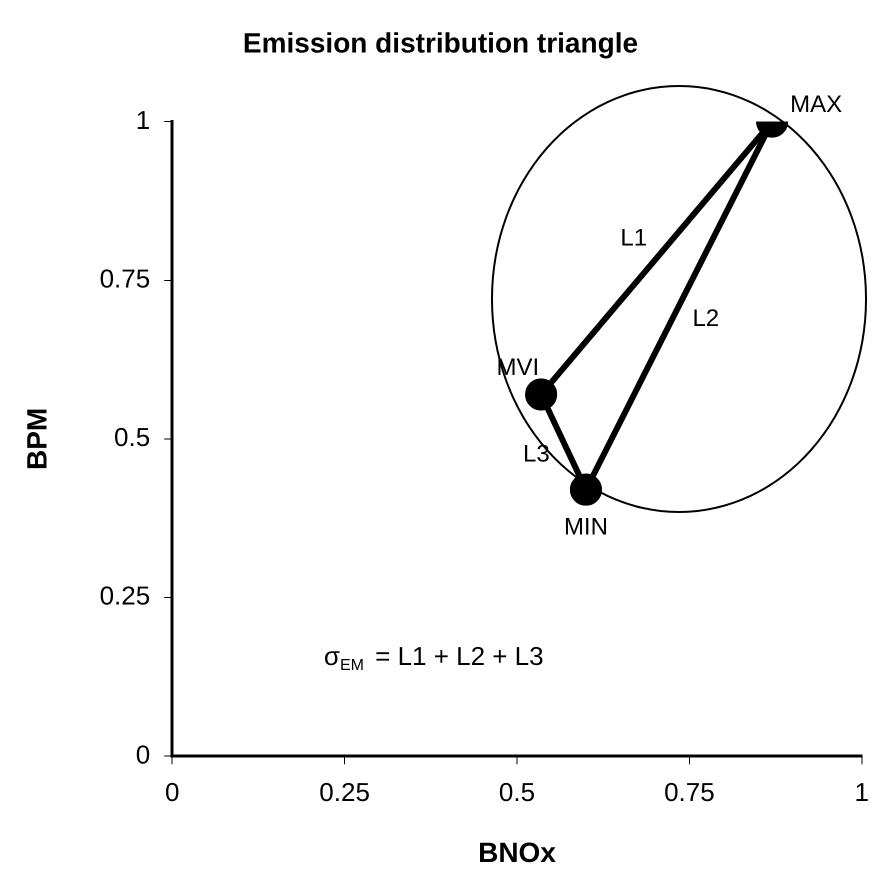  Describe the element at coordinates (816, 104) in the screenshot. I see `annotation: MAX` at that location.